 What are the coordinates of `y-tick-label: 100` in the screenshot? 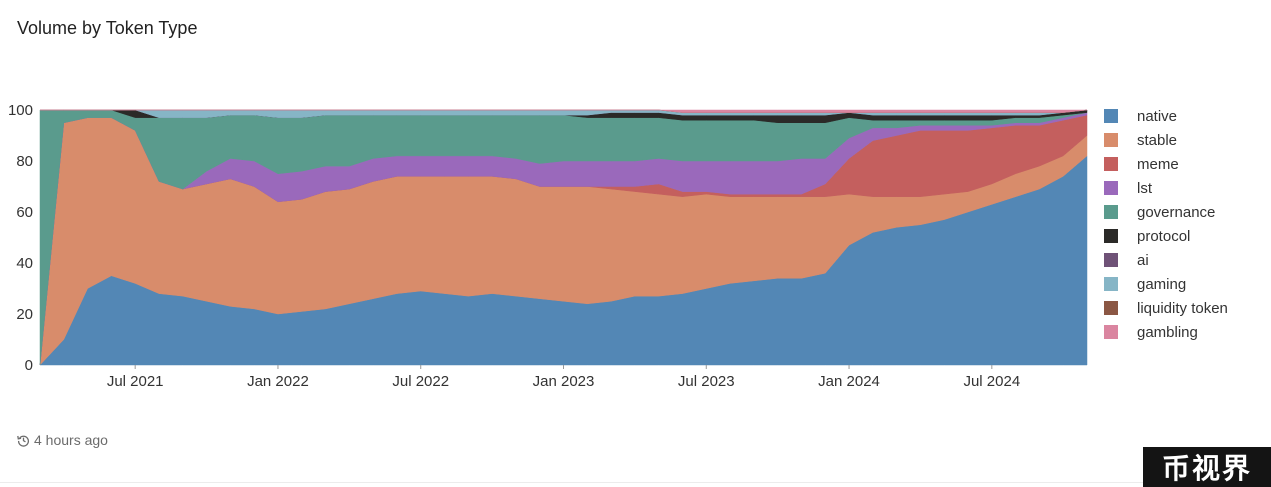 It's located at (20, 110).